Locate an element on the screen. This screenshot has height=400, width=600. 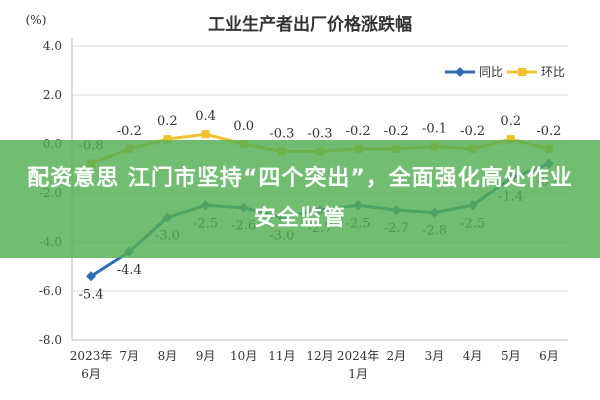
y-tick-label: 4.0 is located at coordinates (52, 46).